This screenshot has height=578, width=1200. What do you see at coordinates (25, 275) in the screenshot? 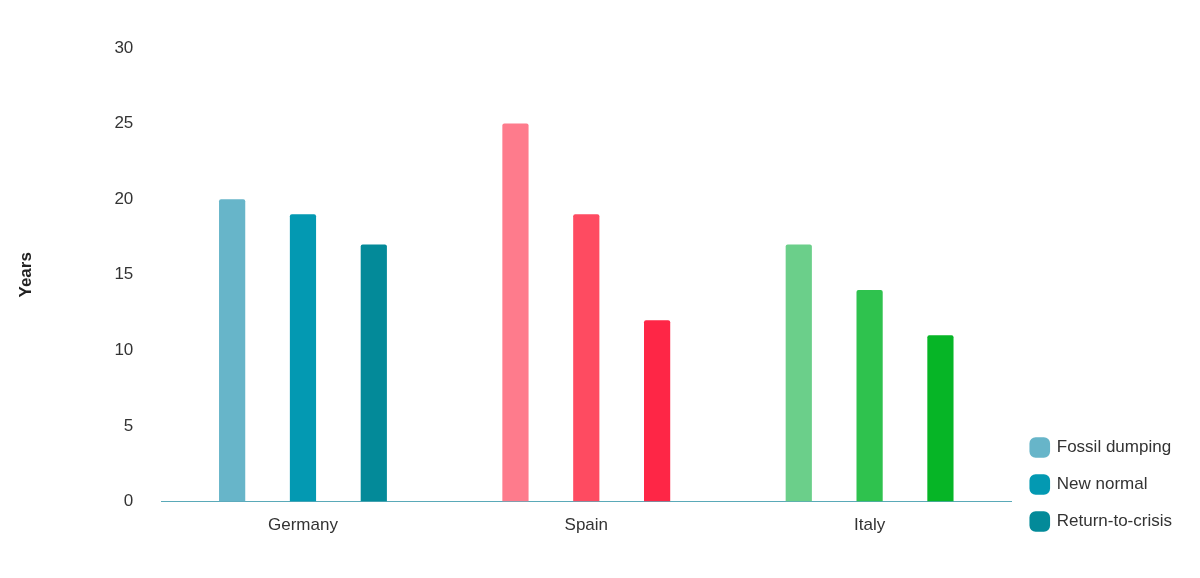
I see `y-axis-title: Years` at bounding box center [25, 275].